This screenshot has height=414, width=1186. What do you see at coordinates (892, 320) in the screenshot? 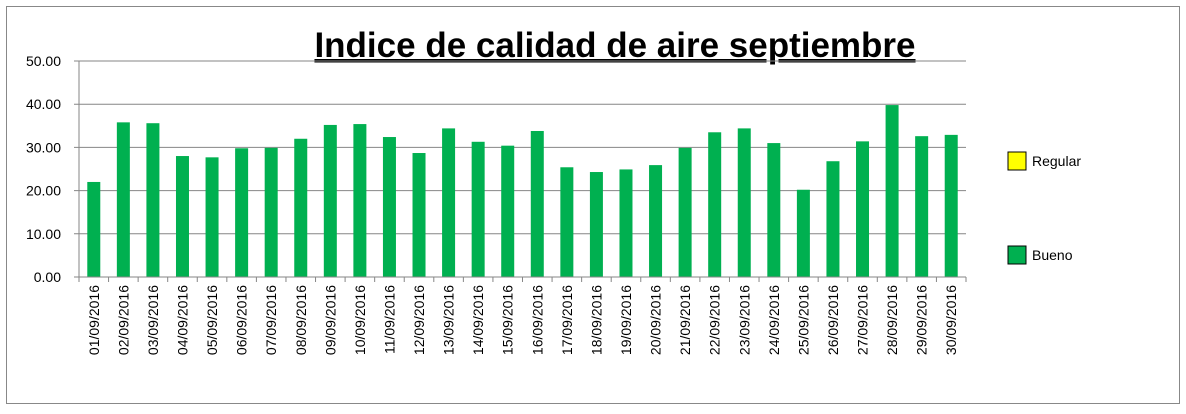
I see `x-tick-label: 28/09/2016` at bounding box center [892, 320].